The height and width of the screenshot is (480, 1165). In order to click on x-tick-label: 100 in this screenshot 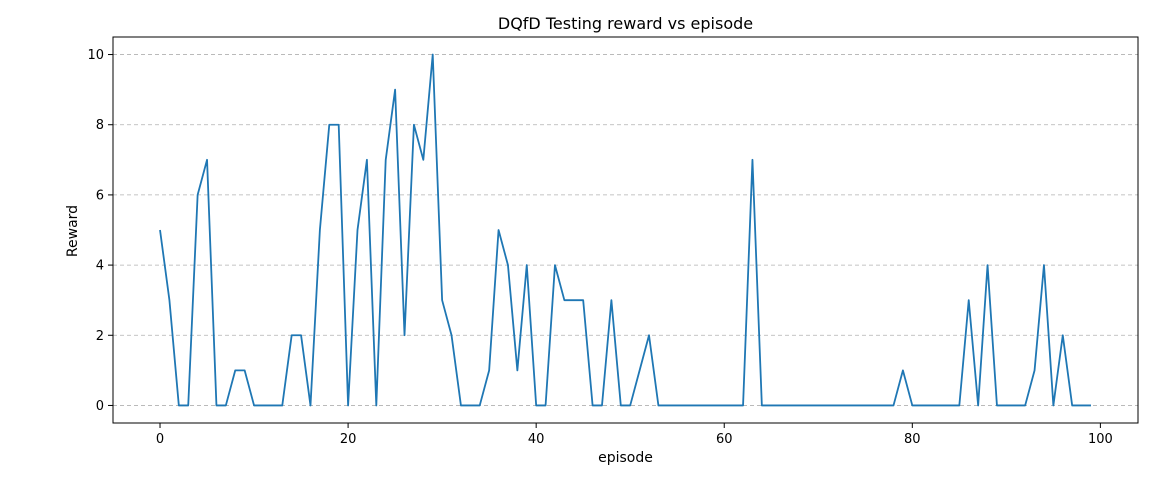, I will do `click(1100, 439)`.